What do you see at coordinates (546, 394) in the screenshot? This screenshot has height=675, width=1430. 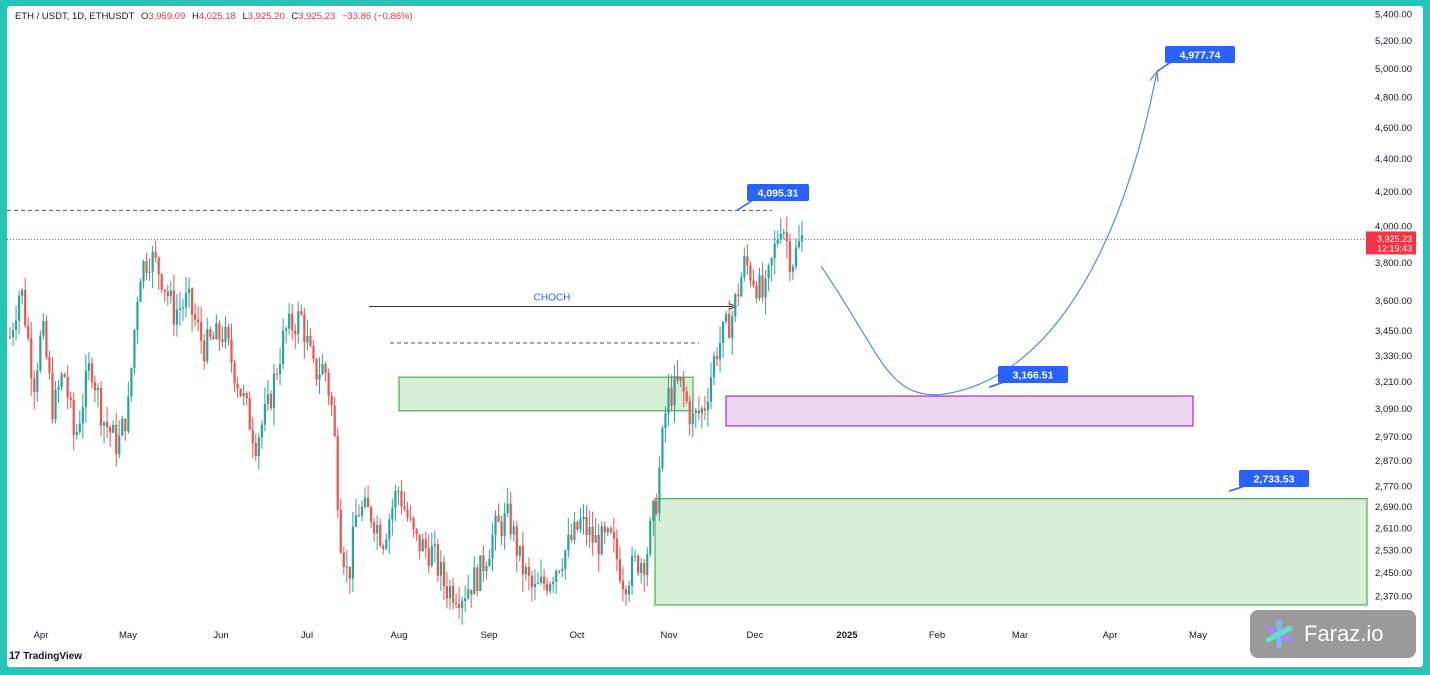 I see `demand-zone-aug-rect` at bounding box center [546, 394].